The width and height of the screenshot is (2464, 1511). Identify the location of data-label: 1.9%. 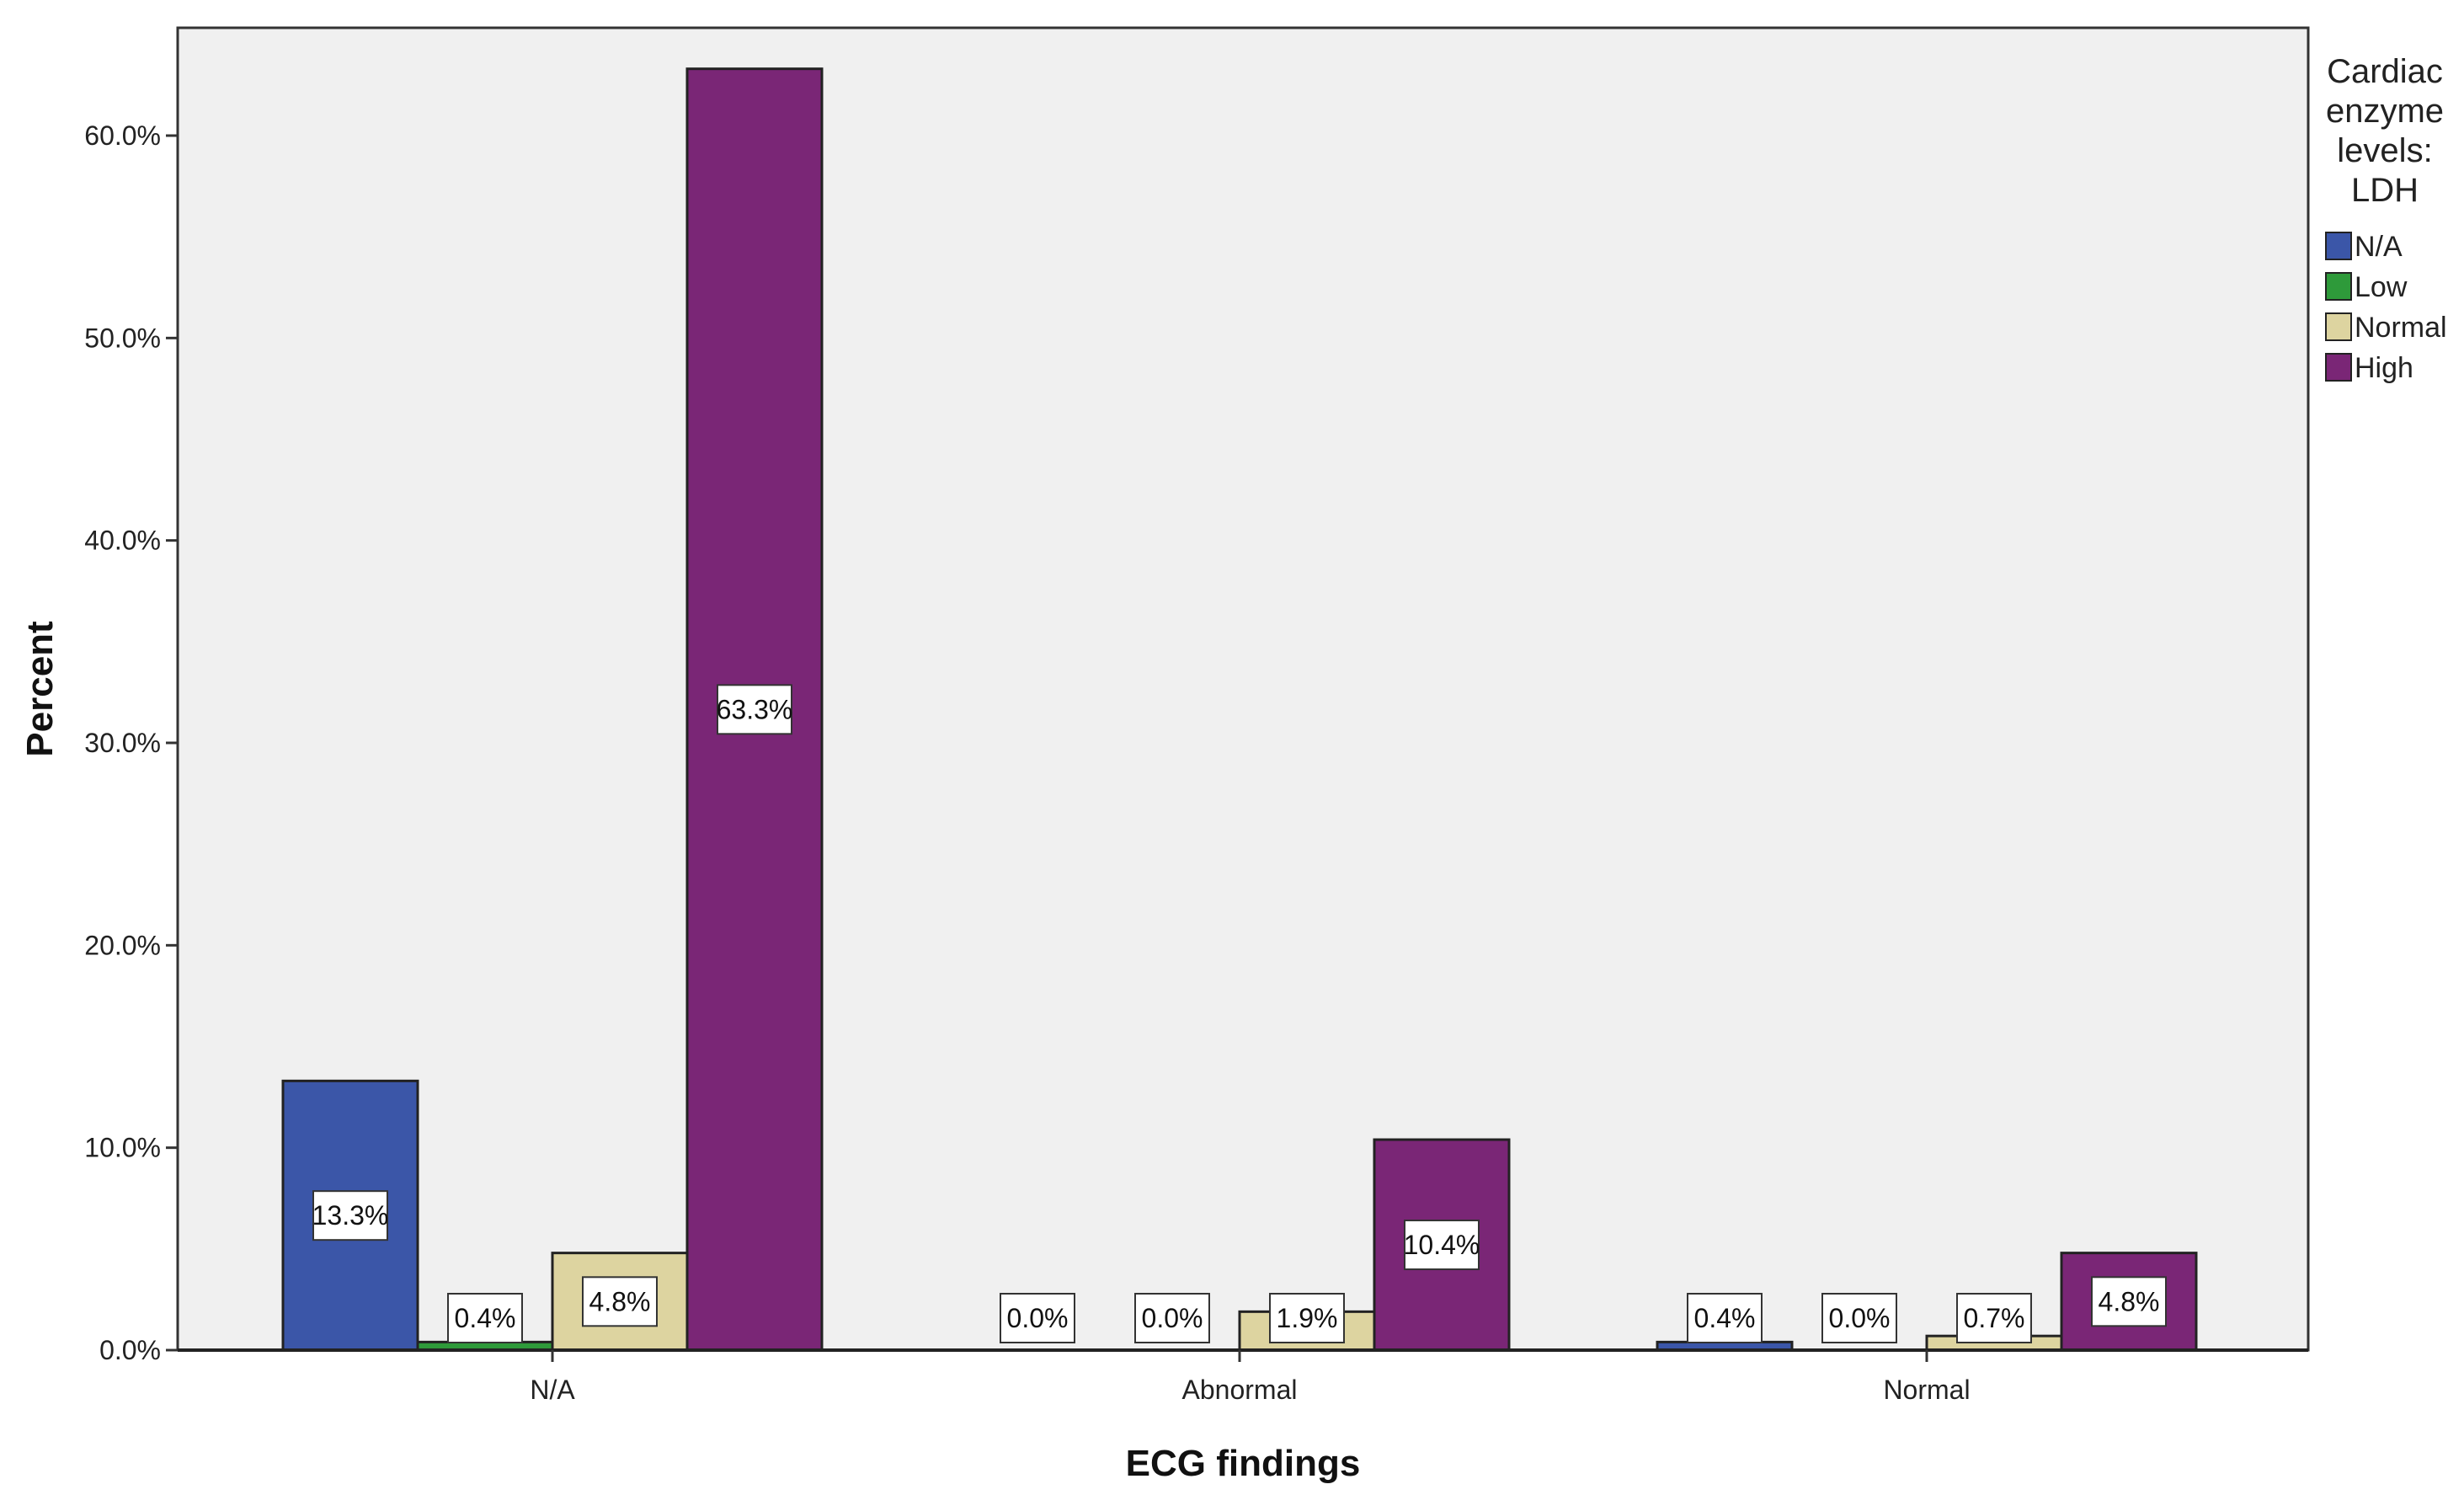
(1307, 1318).